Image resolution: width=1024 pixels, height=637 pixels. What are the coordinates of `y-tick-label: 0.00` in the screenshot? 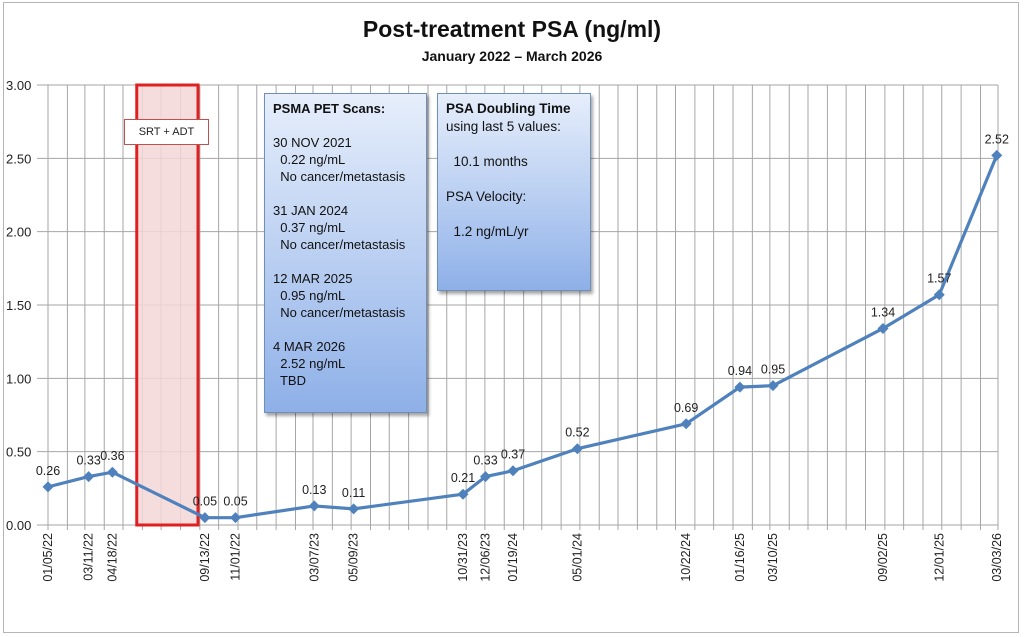 It's located at (18, 525).